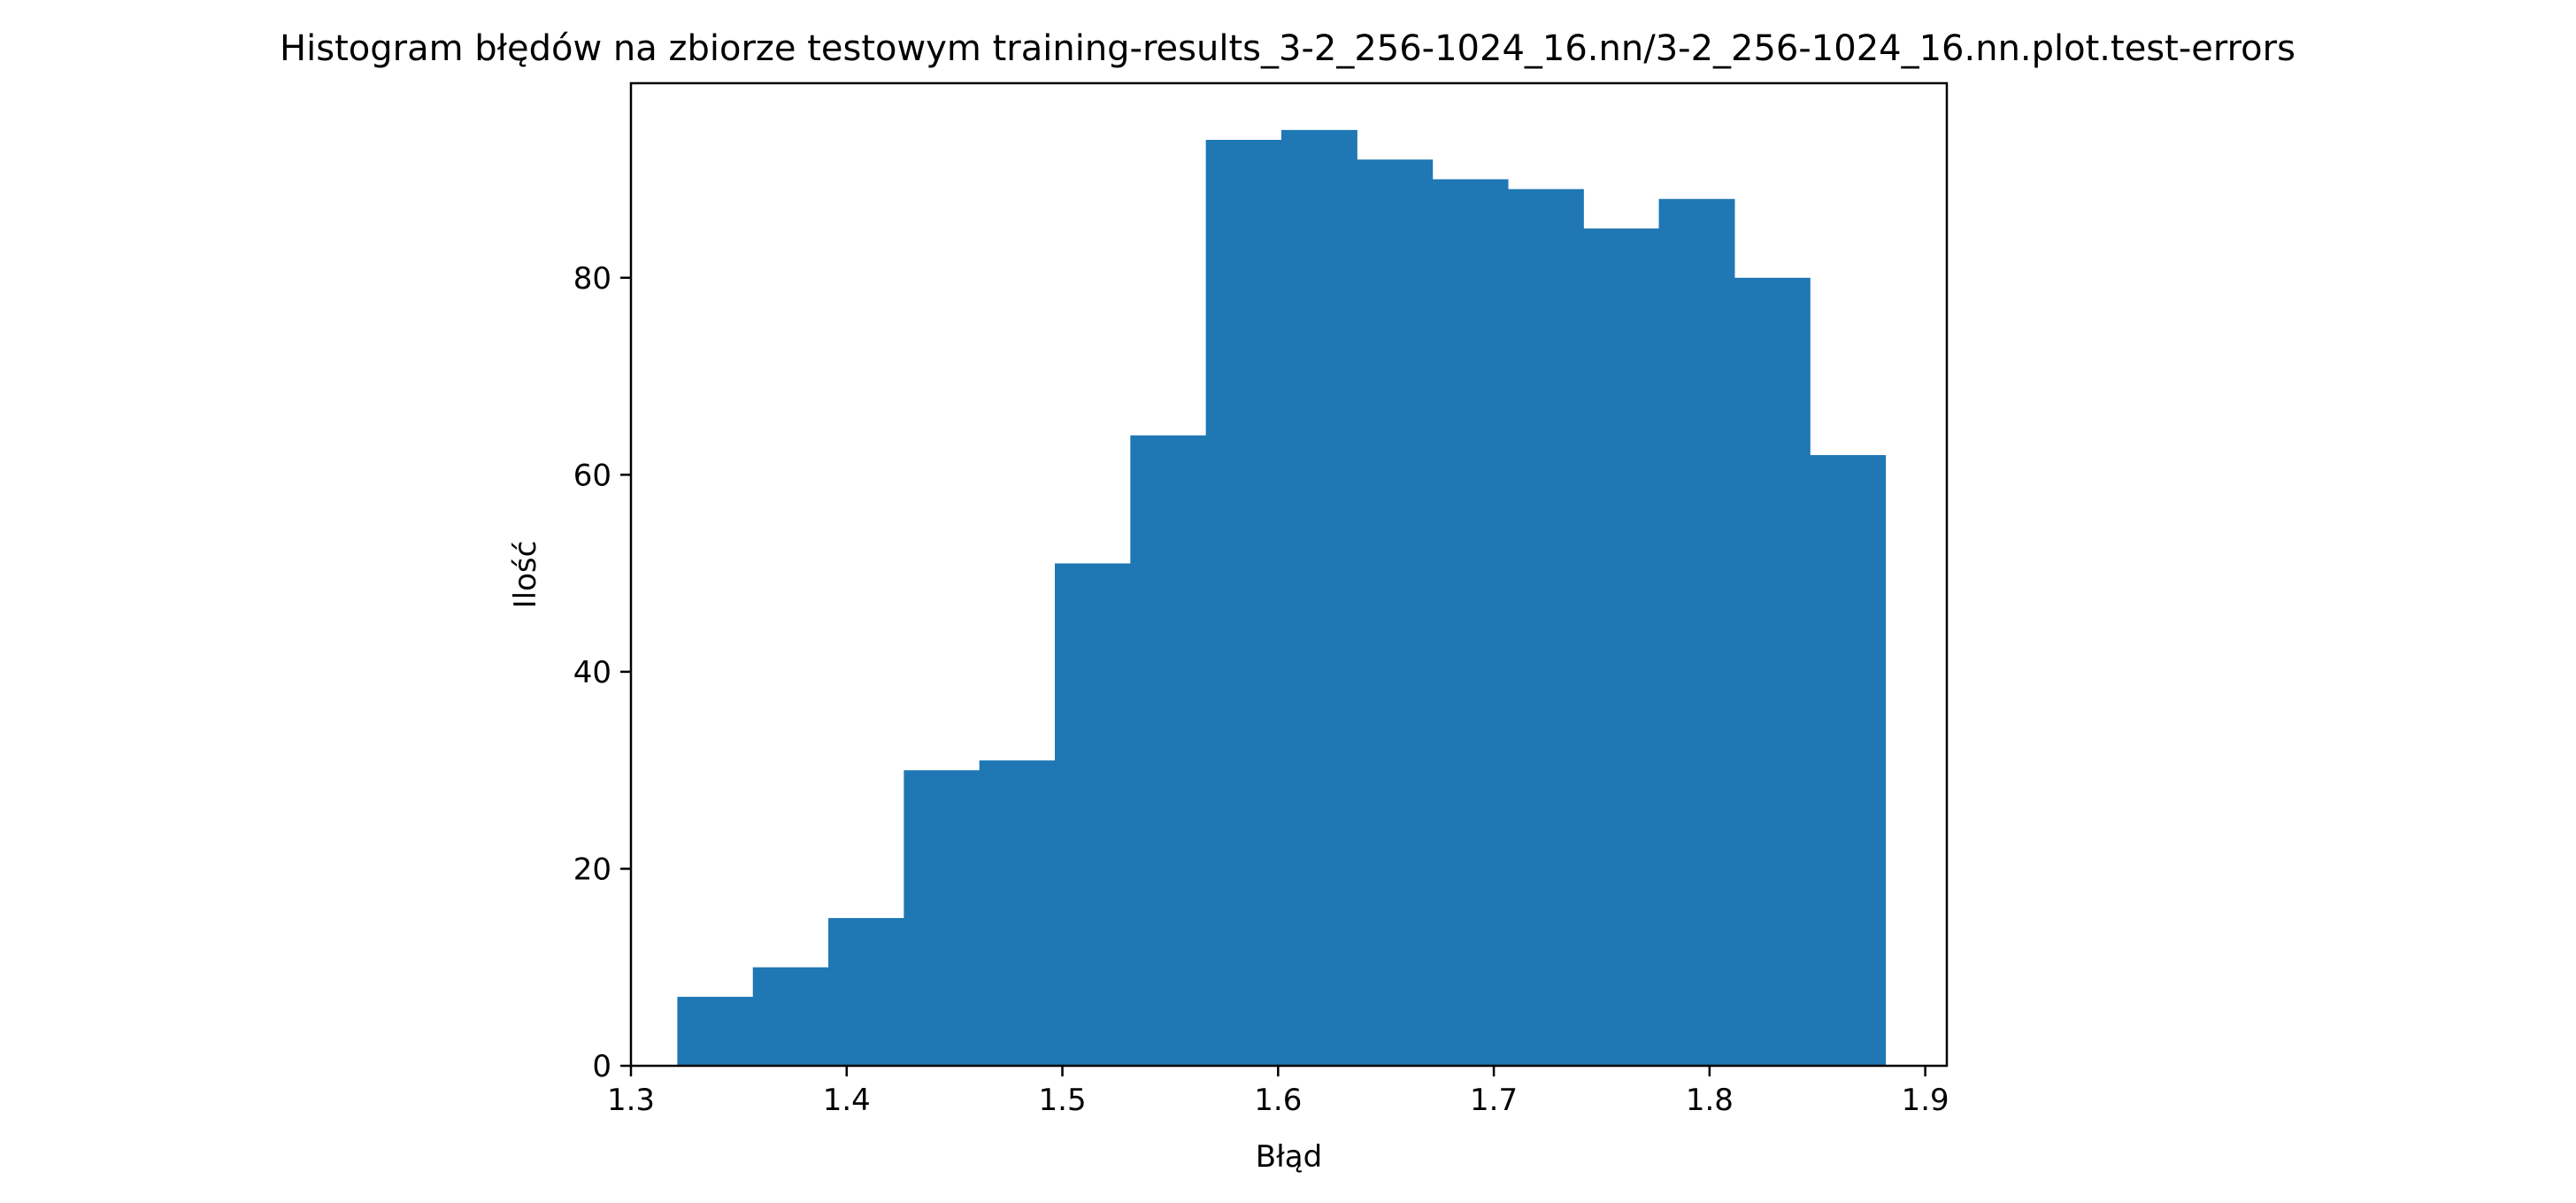  Describe the element at coordinates (1710, 1100) in the screenshot. I see `x-tick-label: 1.8` at that location.